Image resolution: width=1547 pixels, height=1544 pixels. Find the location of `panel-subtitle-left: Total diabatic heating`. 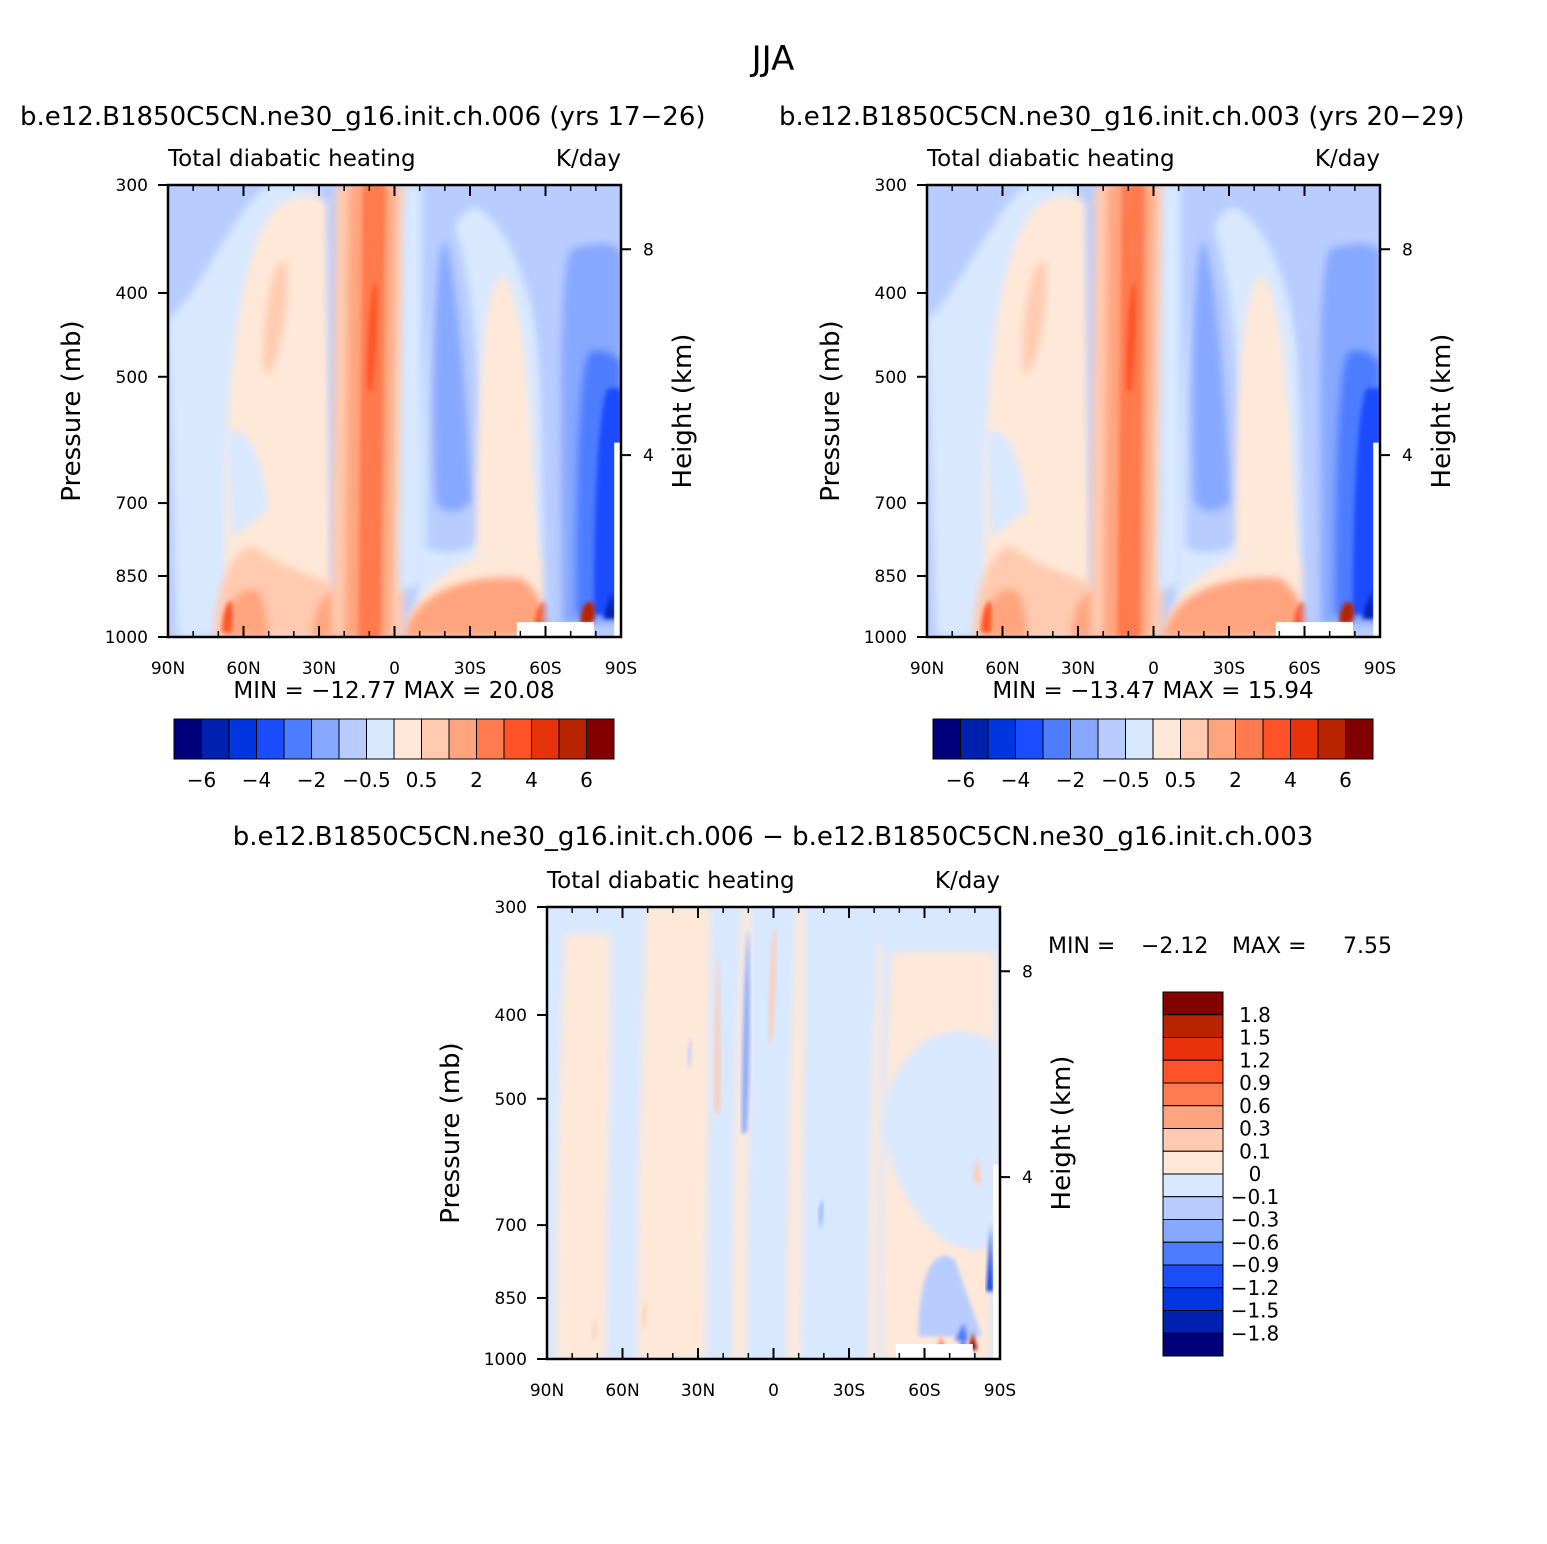

panel-subtitle-left: Total diabatic heating is located at coordinates (1050, 159).